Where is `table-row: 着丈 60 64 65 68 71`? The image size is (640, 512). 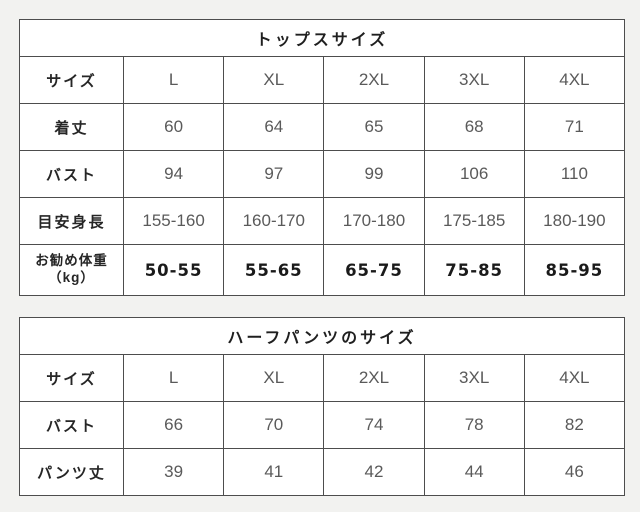
table-row: 着丈 60 64 65 68 71 is located at coordinates (322, 127).